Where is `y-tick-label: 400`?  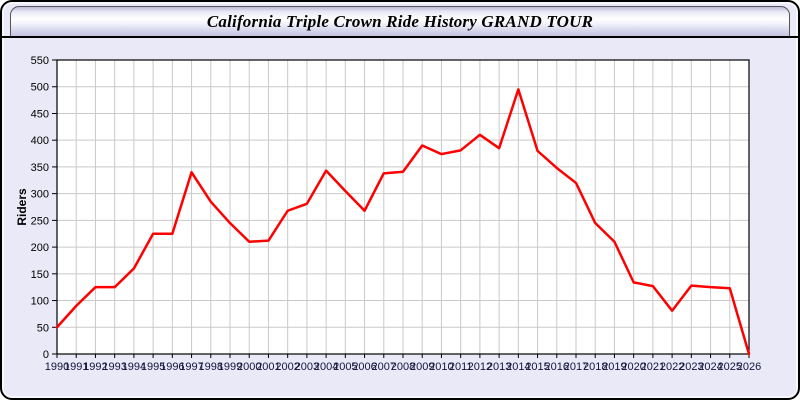 y-tick-label: 400 is located at coordinates (40, 141).